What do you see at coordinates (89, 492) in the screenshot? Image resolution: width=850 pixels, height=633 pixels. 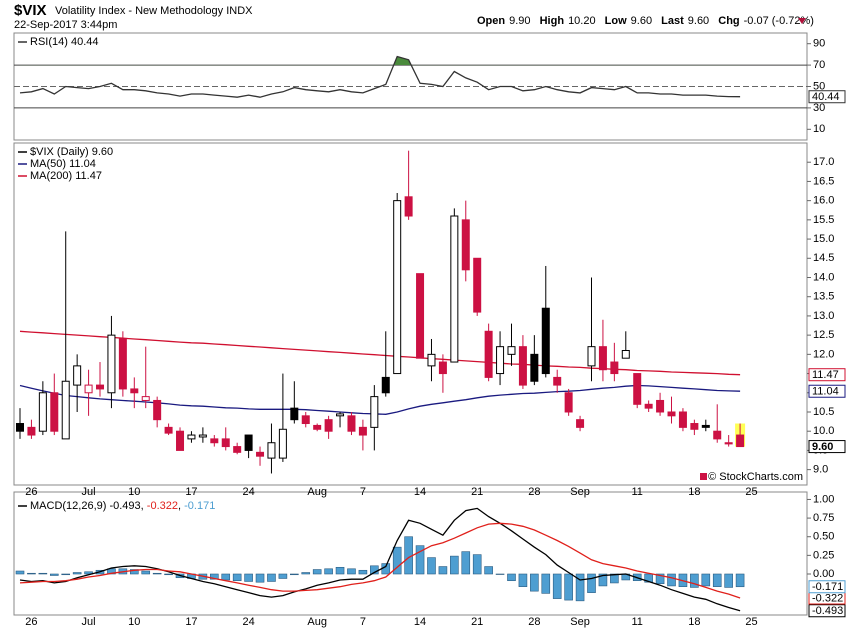 I see `x-tick-label: Jul` at bounding box center [89, 492].